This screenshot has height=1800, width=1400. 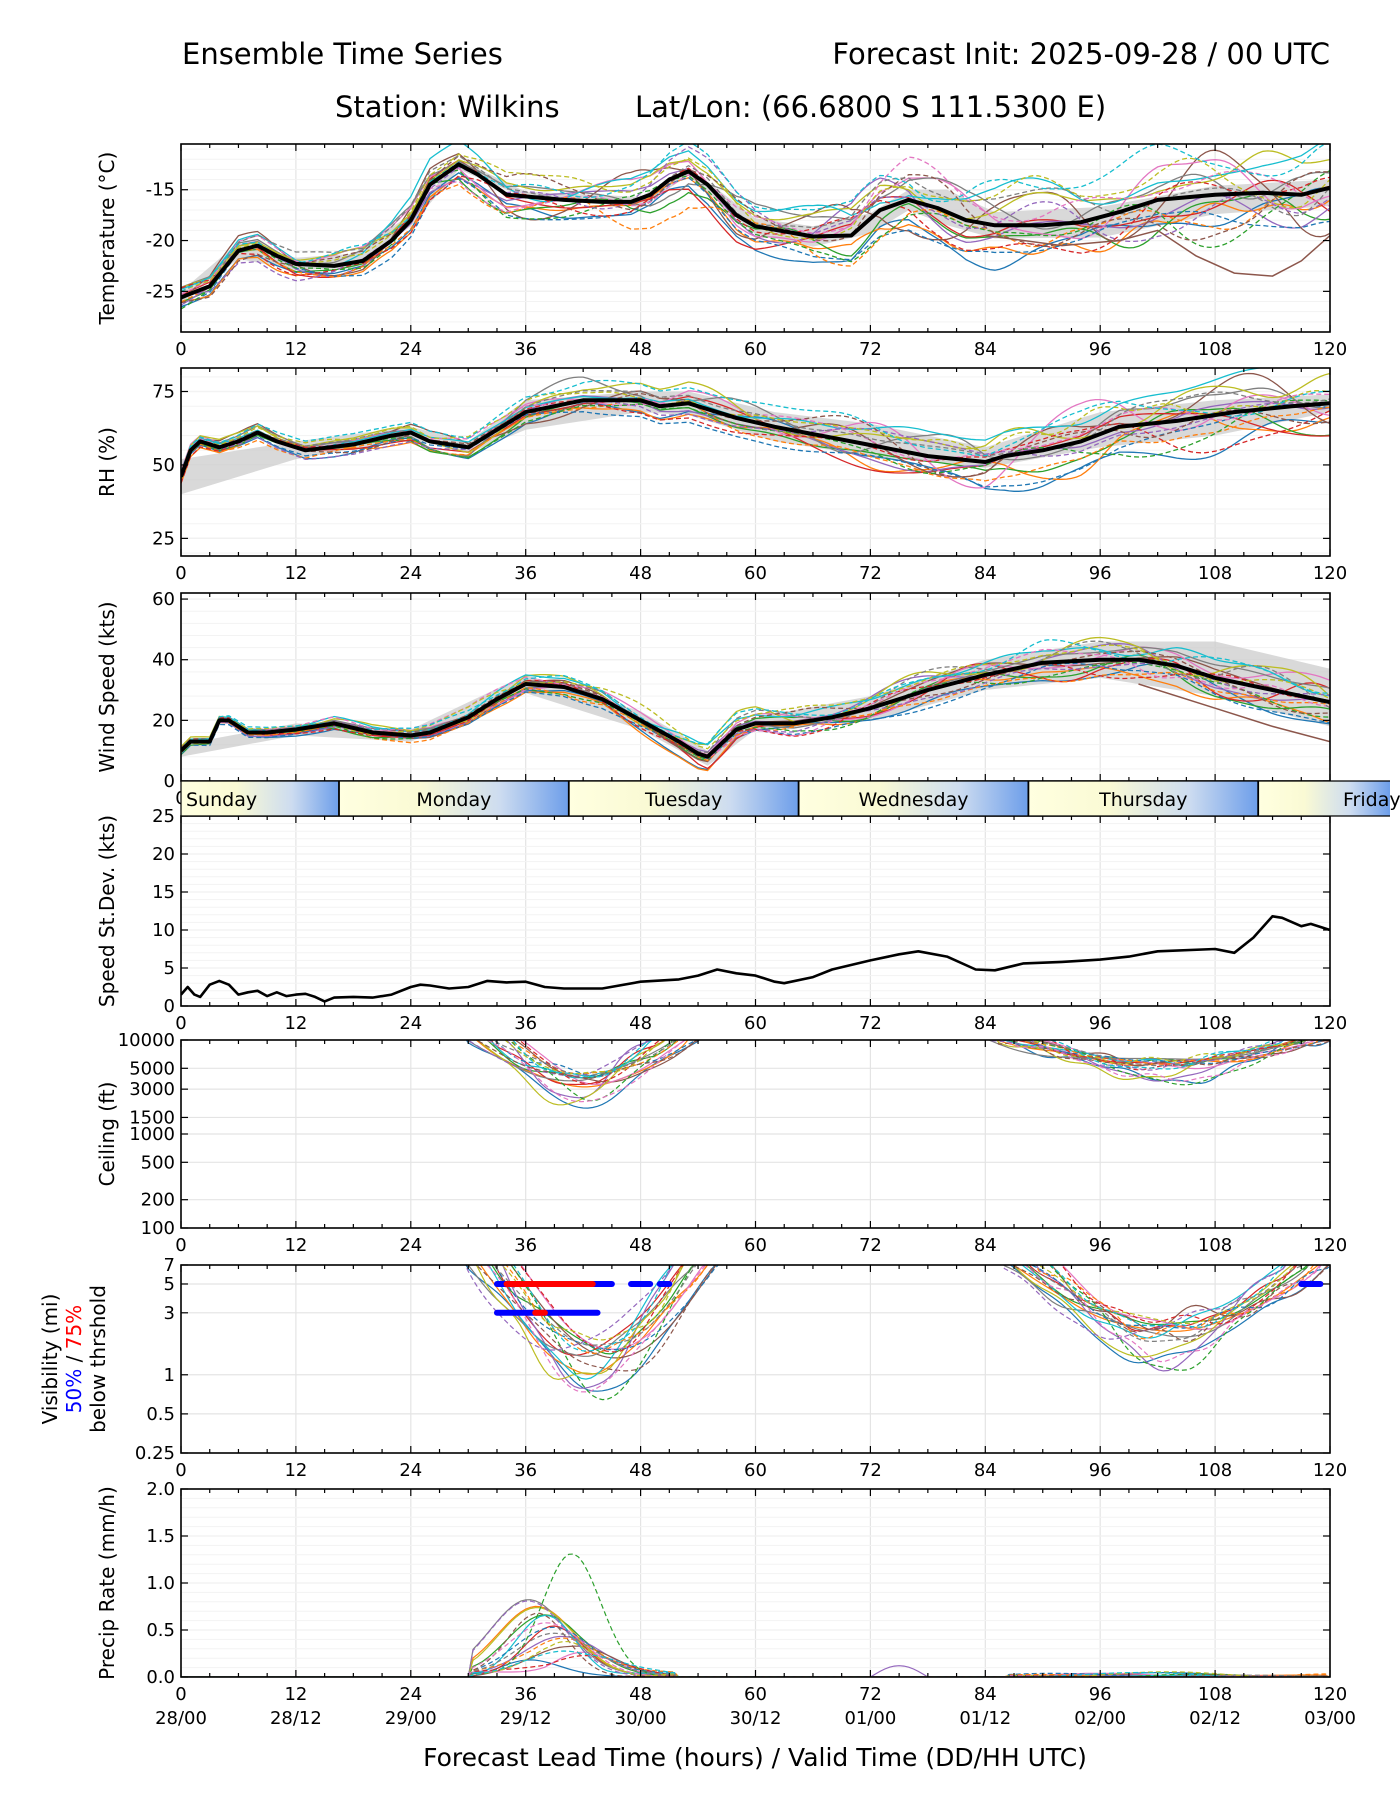 I want to click on ensemble-spread-band, so click(x=755, y=231).